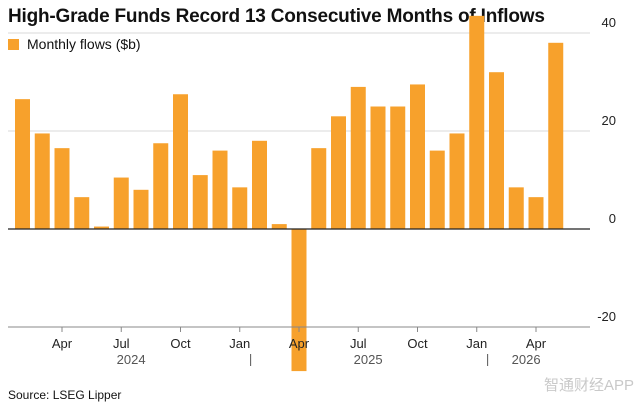  Describe the element at coordinates (612, 218) in the screenshot. I see `y-tick-label: 0` at that location.